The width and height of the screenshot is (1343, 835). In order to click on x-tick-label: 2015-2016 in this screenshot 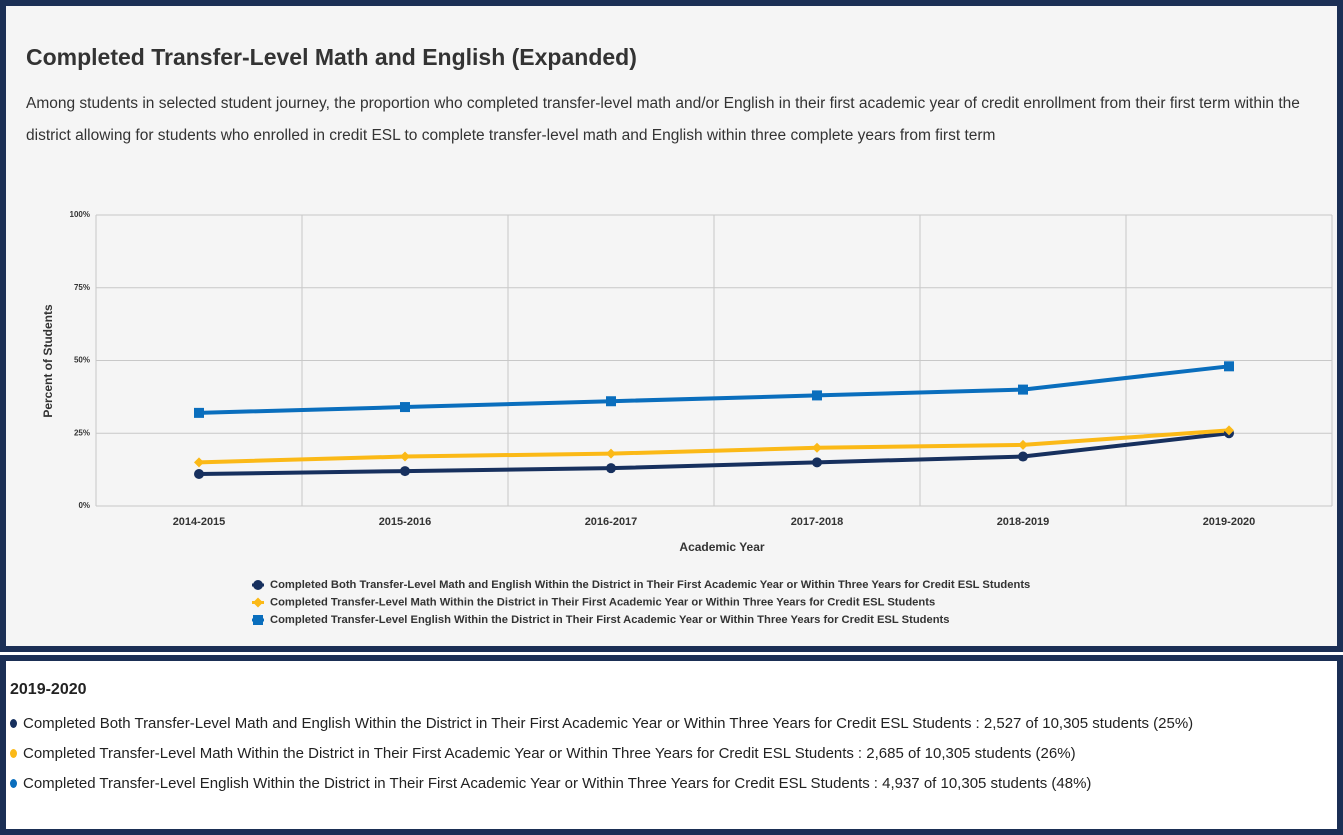, I will do `click(405, 522)`.